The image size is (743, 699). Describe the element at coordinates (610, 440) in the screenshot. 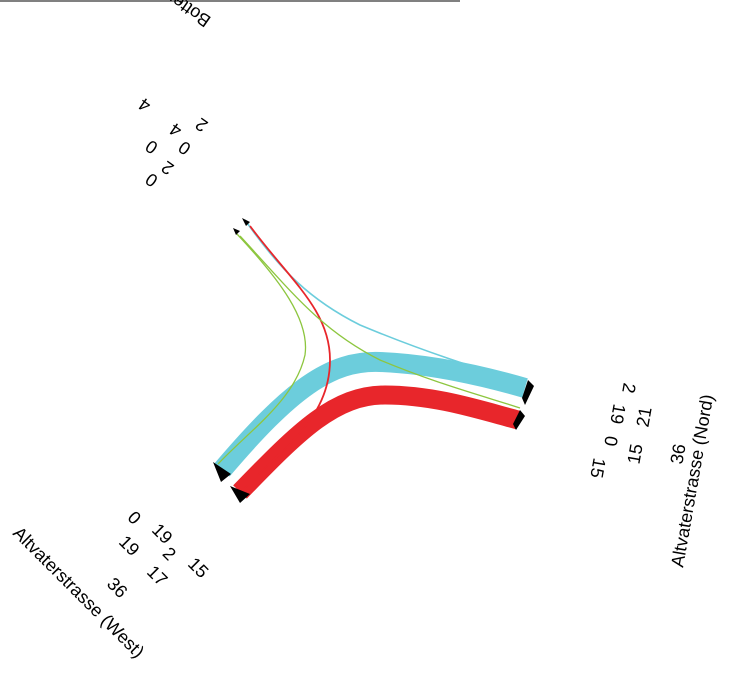

I see `count-altvater-nord-in-1: 0` at that location.